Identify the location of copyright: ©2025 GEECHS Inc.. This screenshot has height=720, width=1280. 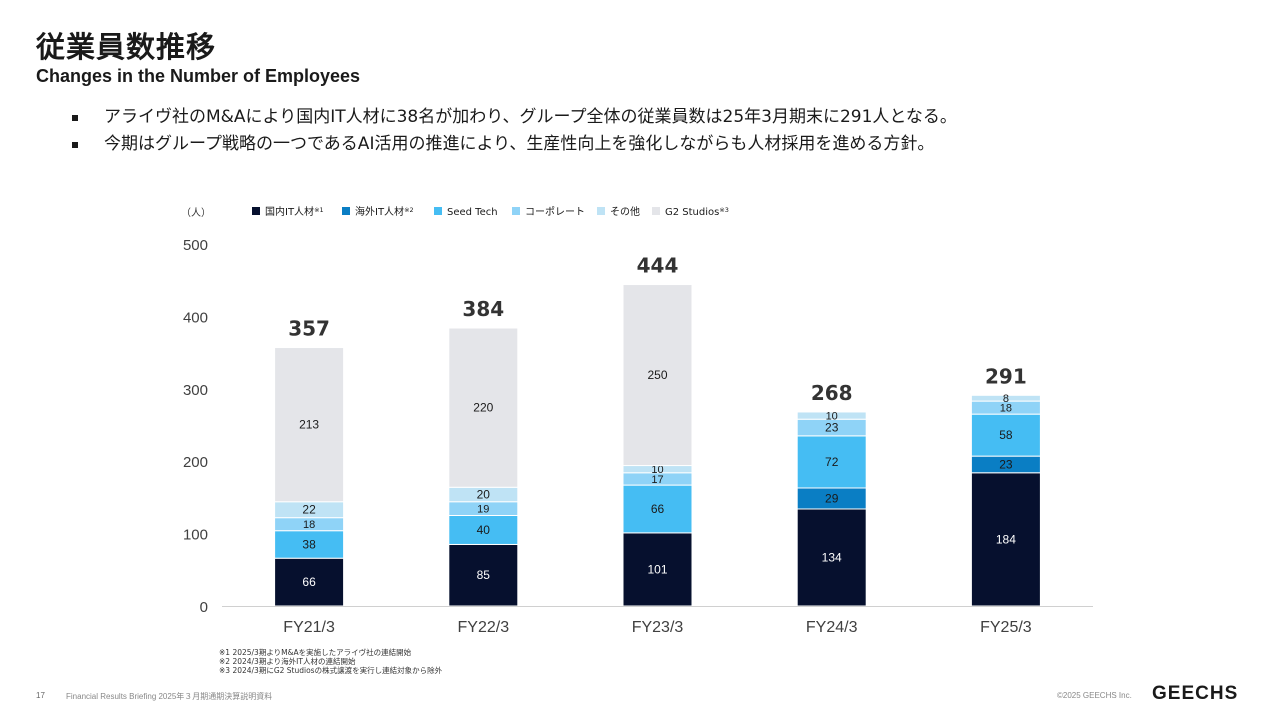
(1094, 695).